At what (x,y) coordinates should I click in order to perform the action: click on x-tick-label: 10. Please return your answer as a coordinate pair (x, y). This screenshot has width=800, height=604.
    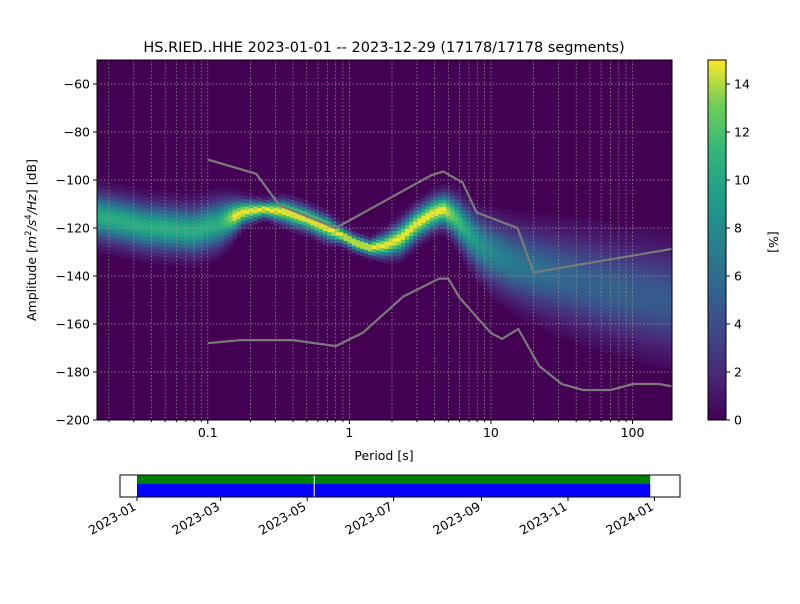
    Looking at the image, I should click on (491, 432).